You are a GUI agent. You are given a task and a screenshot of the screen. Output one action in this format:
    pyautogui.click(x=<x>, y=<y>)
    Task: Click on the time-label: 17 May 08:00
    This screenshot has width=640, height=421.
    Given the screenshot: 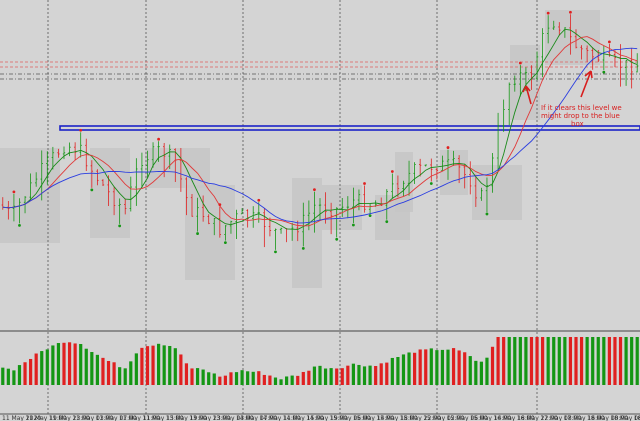 What is the action you would take?
    pyautogui.click(x=560, y=418)
    